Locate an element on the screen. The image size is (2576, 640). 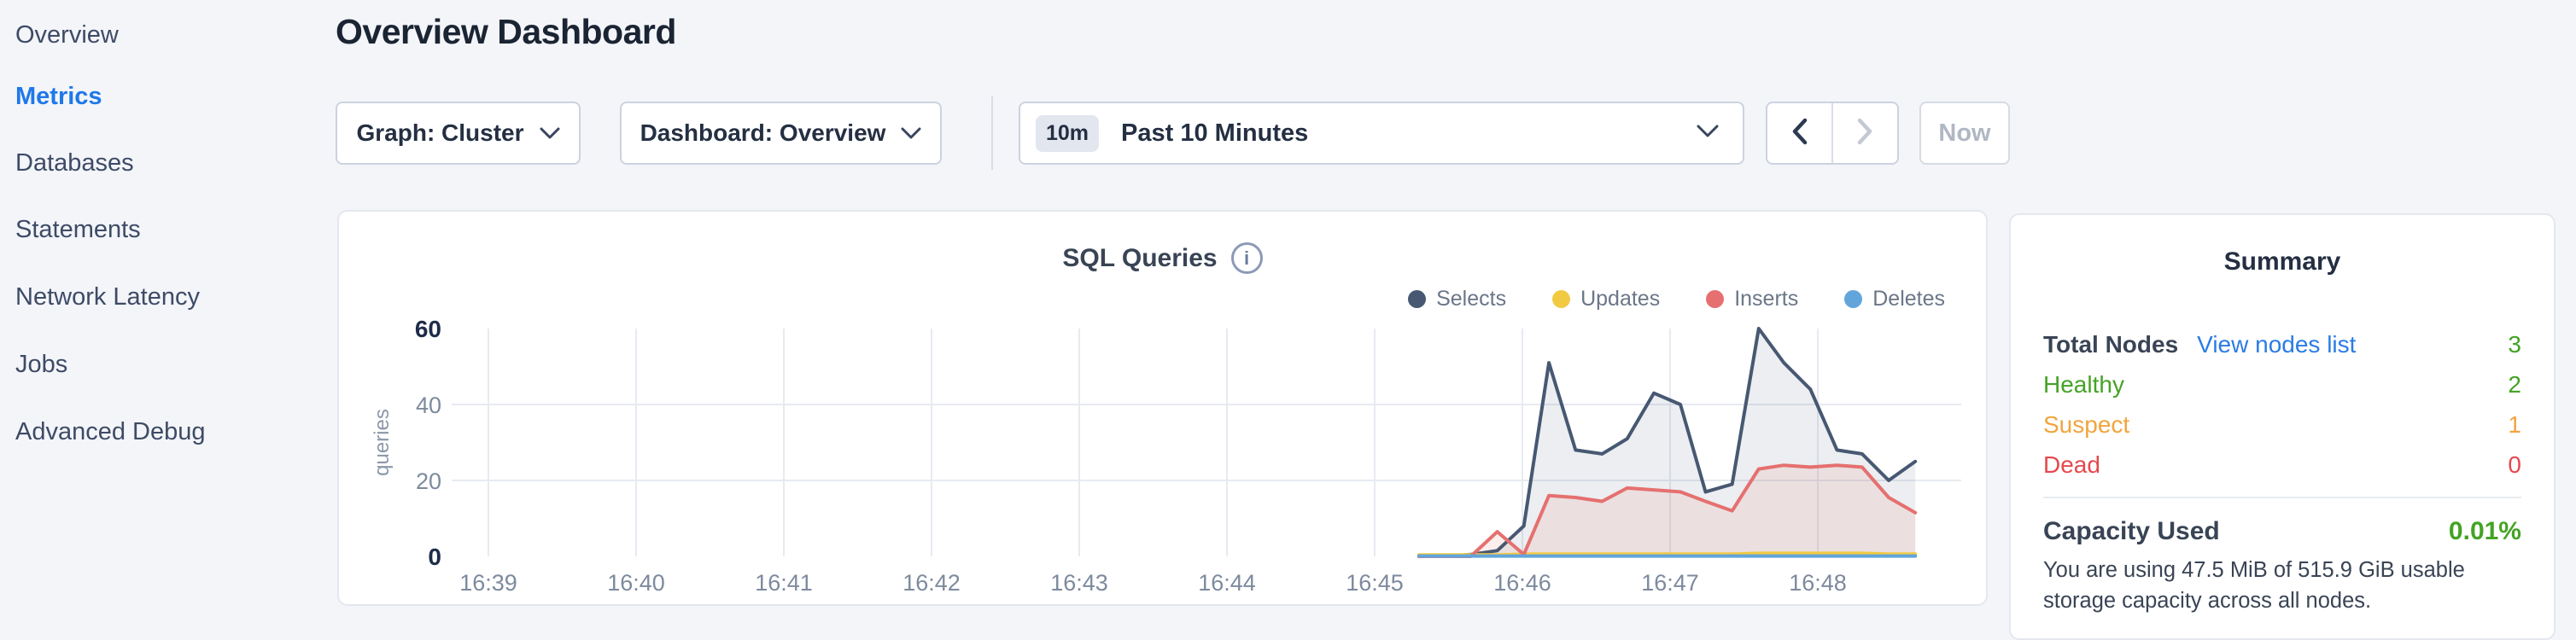
healthy-value: 2 is located at coordinates (2514, 384).